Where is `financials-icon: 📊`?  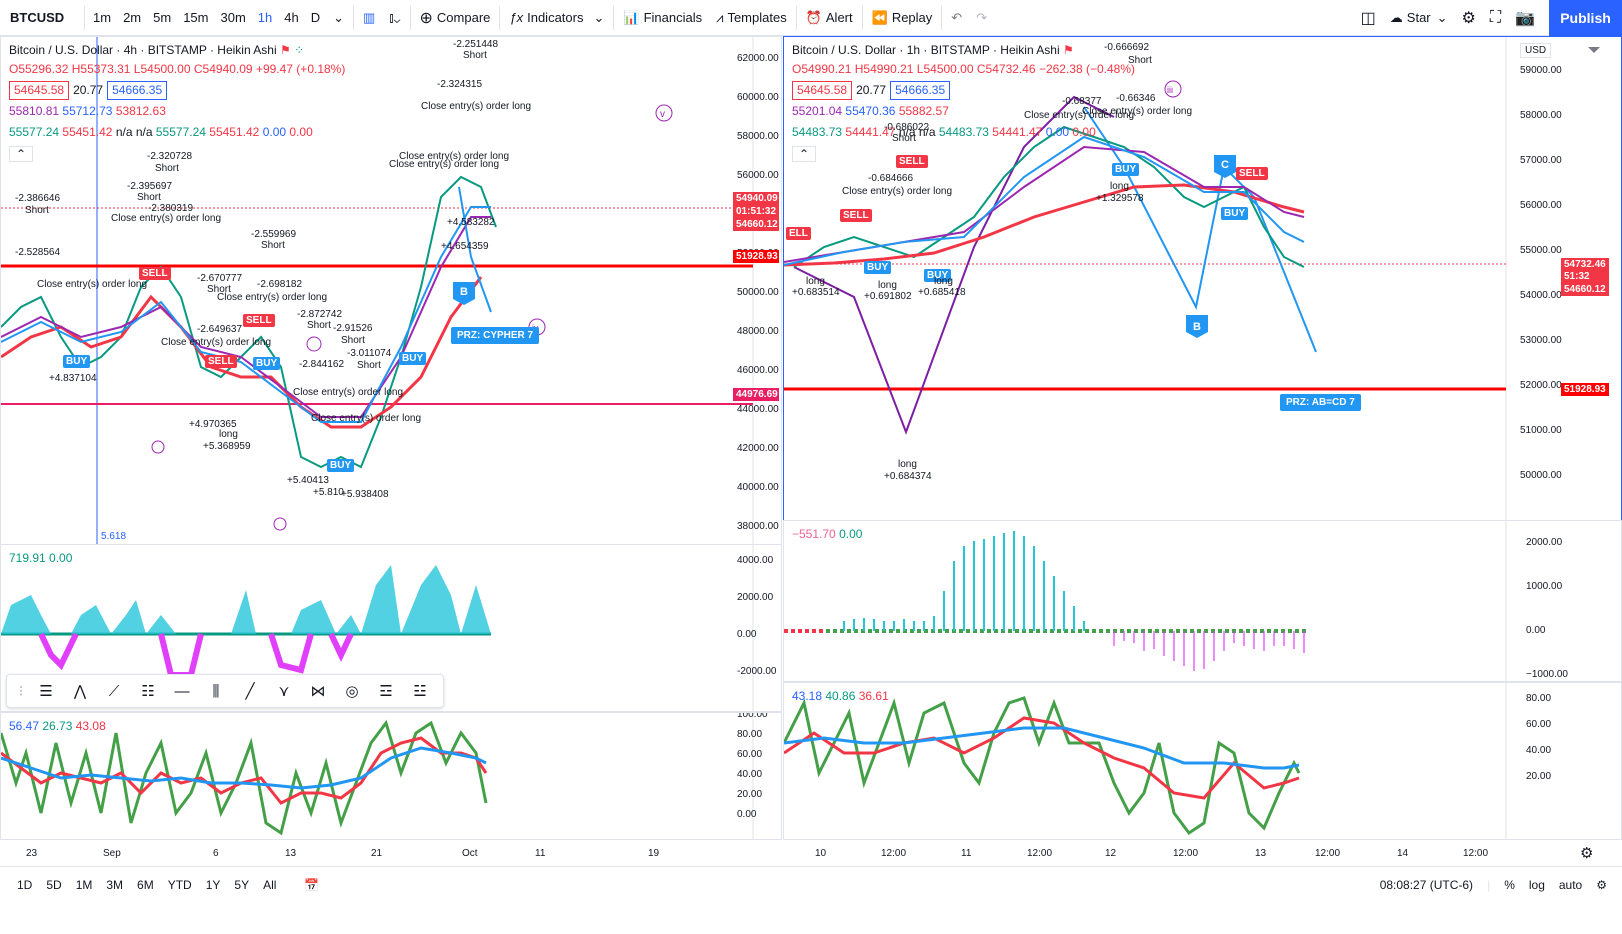 financials-icon: 📊 is located at coordinates (631, 17).